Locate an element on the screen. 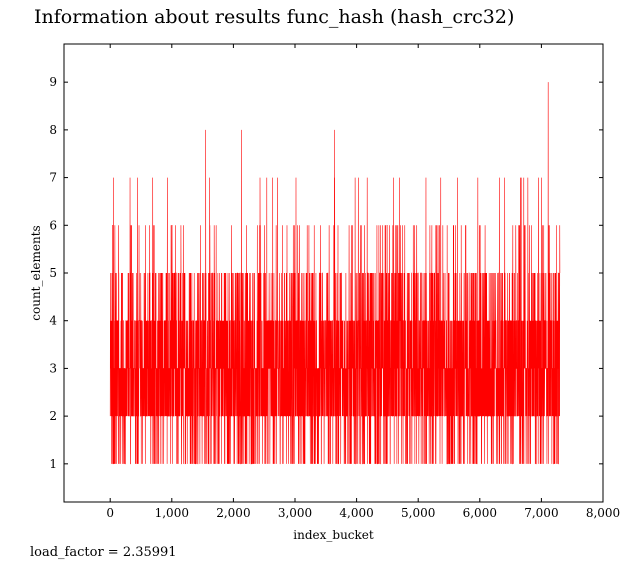 The width and height of the screenshot is (644, 585). x-tick-label: 0 is located at coordinates (110, 513).